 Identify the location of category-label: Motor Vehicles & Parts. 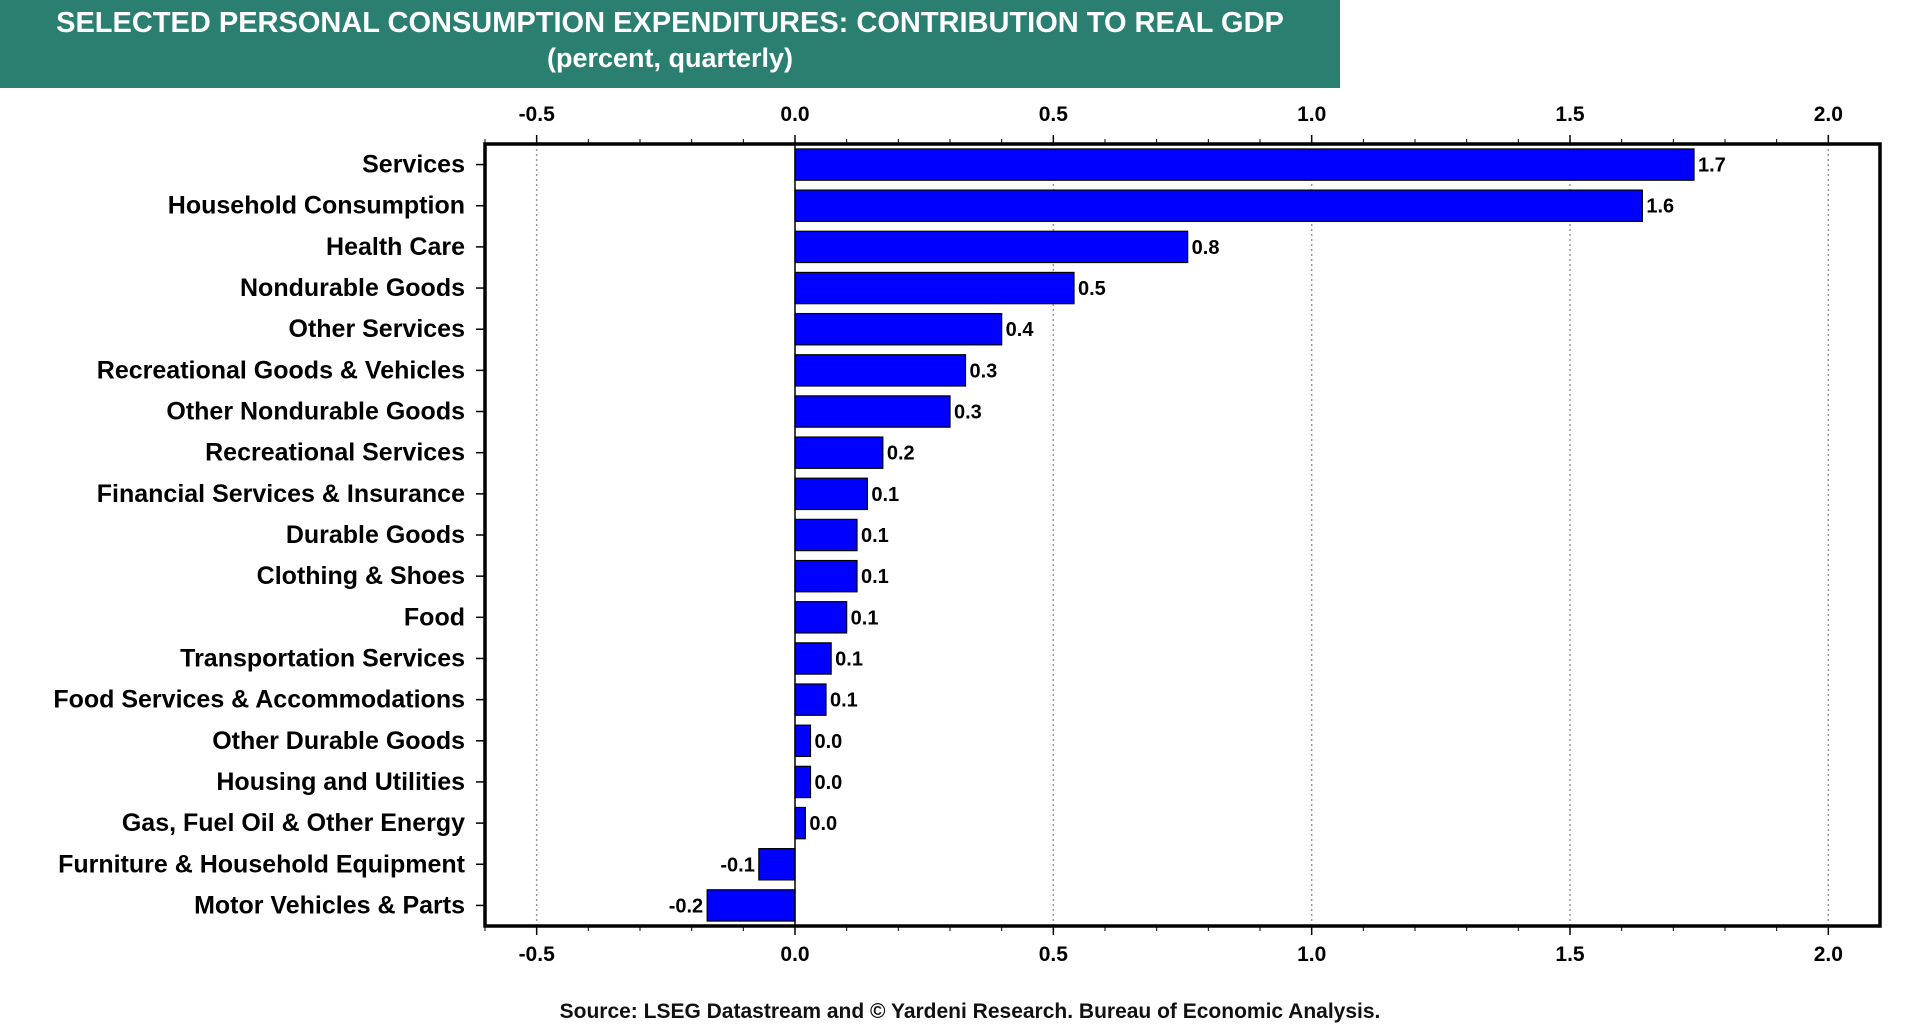
(329, 905).